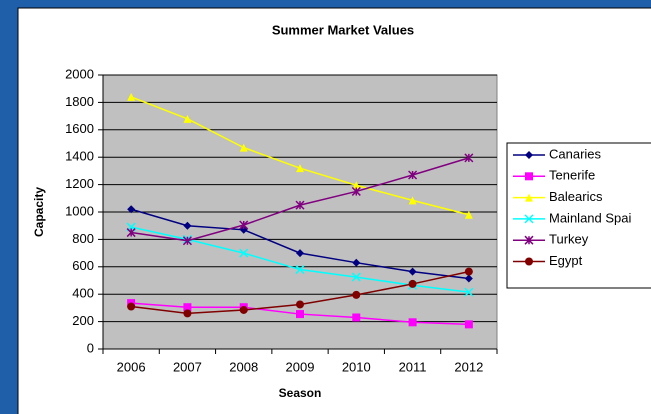 Image resolution: width=651 pixels, height=414 pixels. What do you see at coordinates (187, 366) in the screenshot?
I see `x-tick-label: 2007` at bounding box center [187, 366].